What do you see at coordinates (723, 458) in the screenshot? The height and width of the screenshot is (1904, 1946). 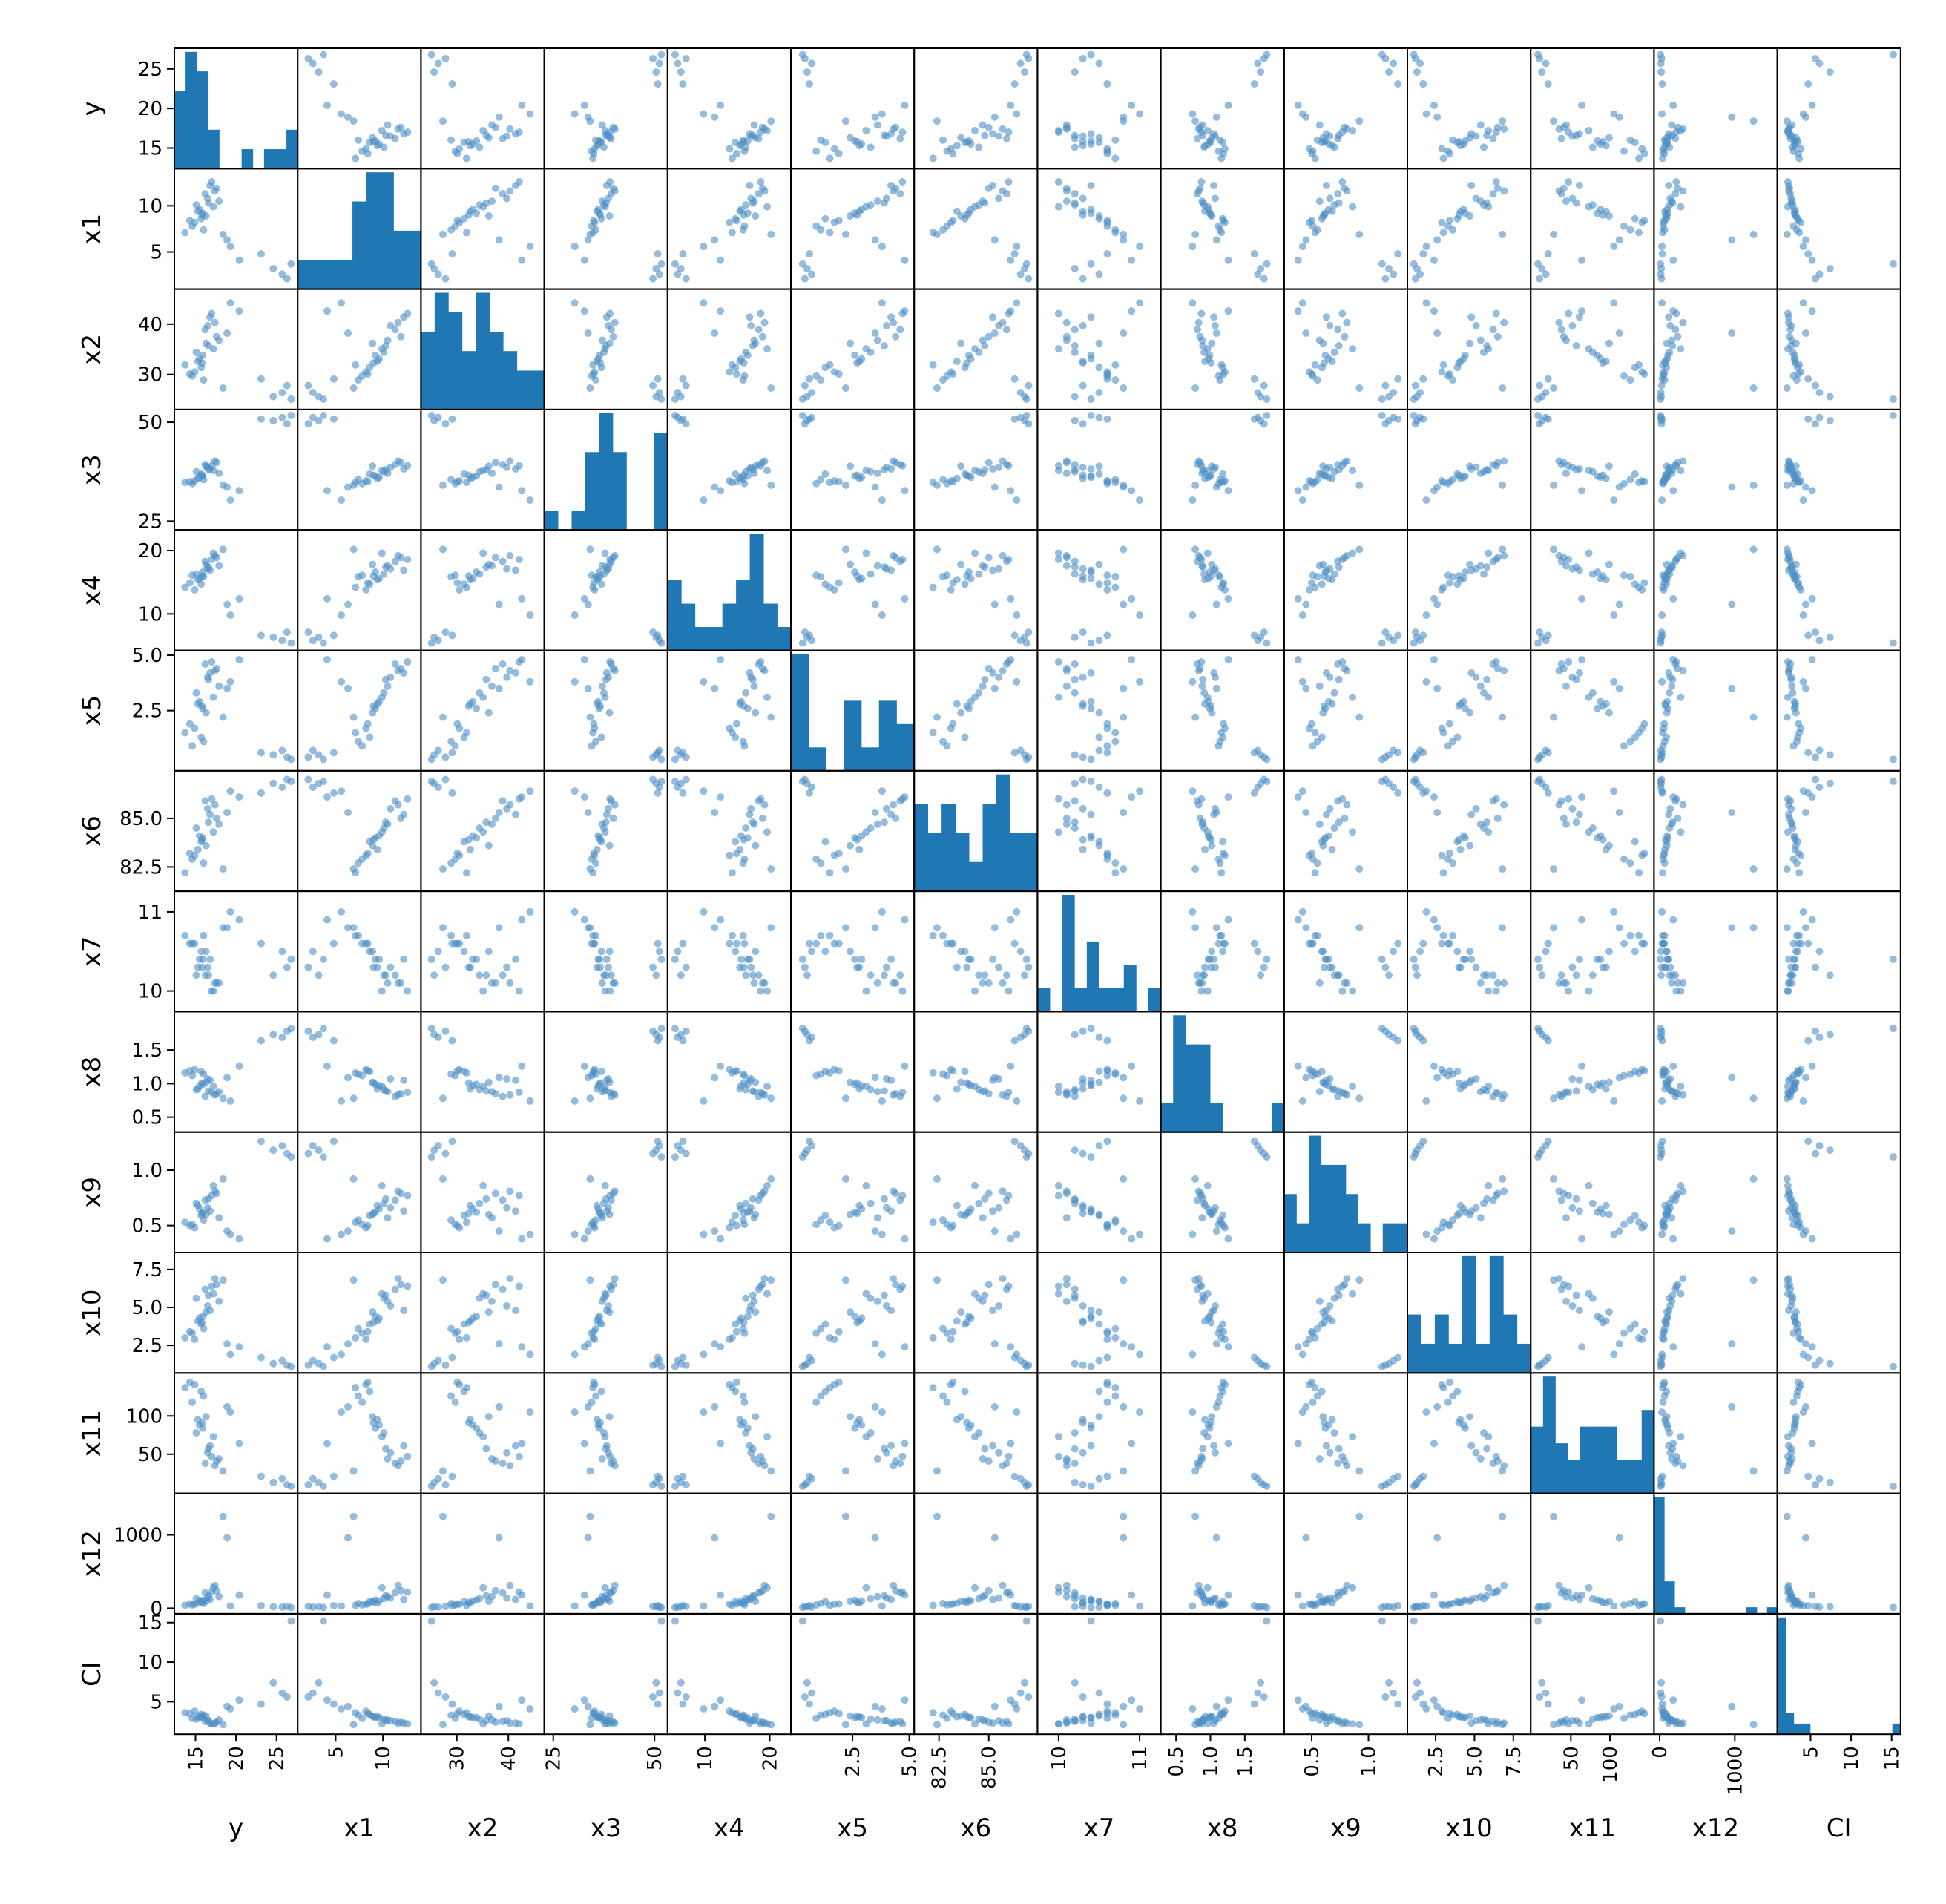 I see `cell-x3-vs-x4` at bounding box center [723, 458].